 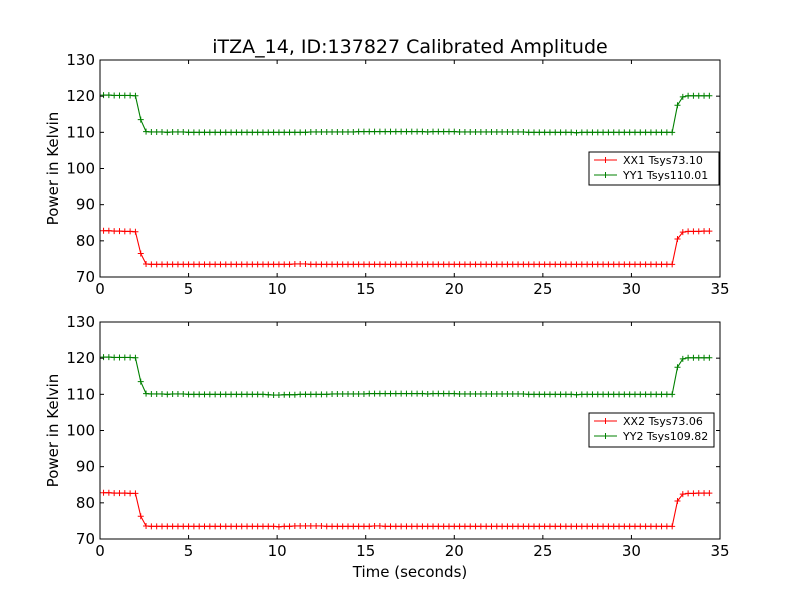 What do you see at coordinates (85, 503) in the screenshot?
I see `y-tick-label: 80` at bounding box center [85, 503].